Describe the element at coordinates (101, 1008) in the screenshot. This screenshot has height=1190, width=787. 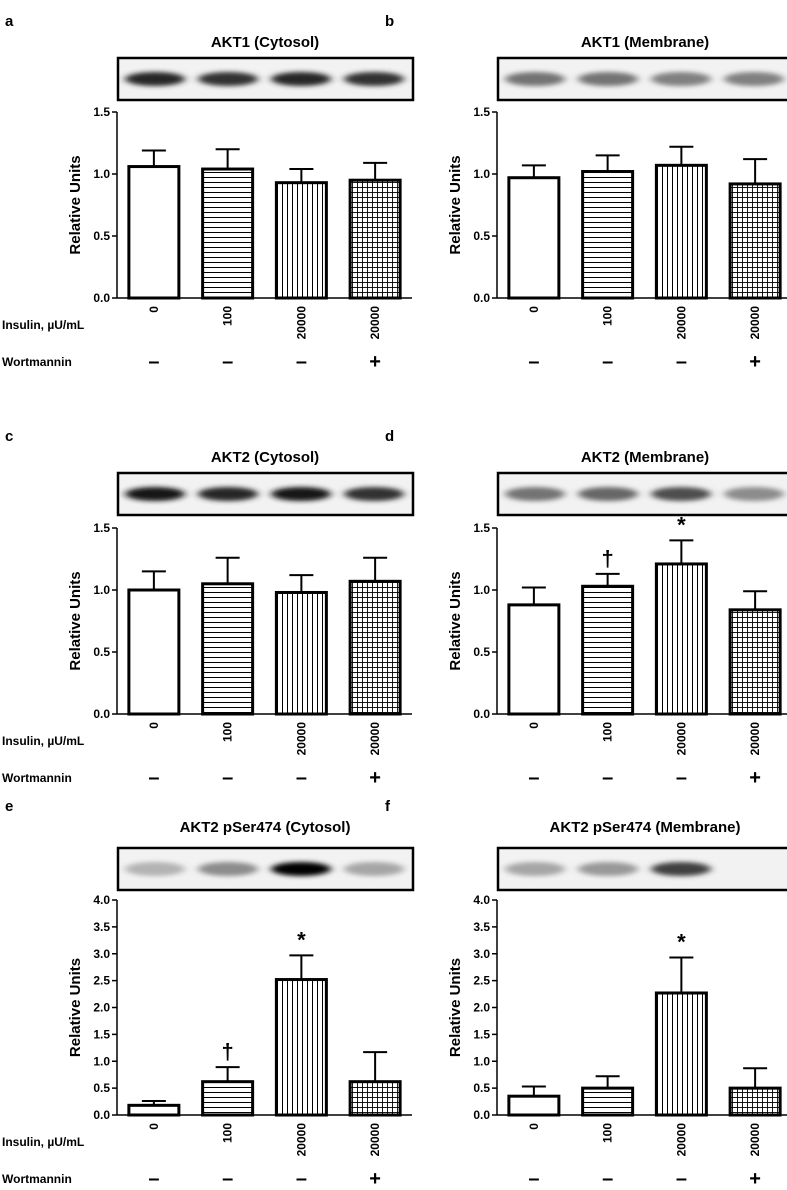
I see `y-tick-label: 2.0` at that location.